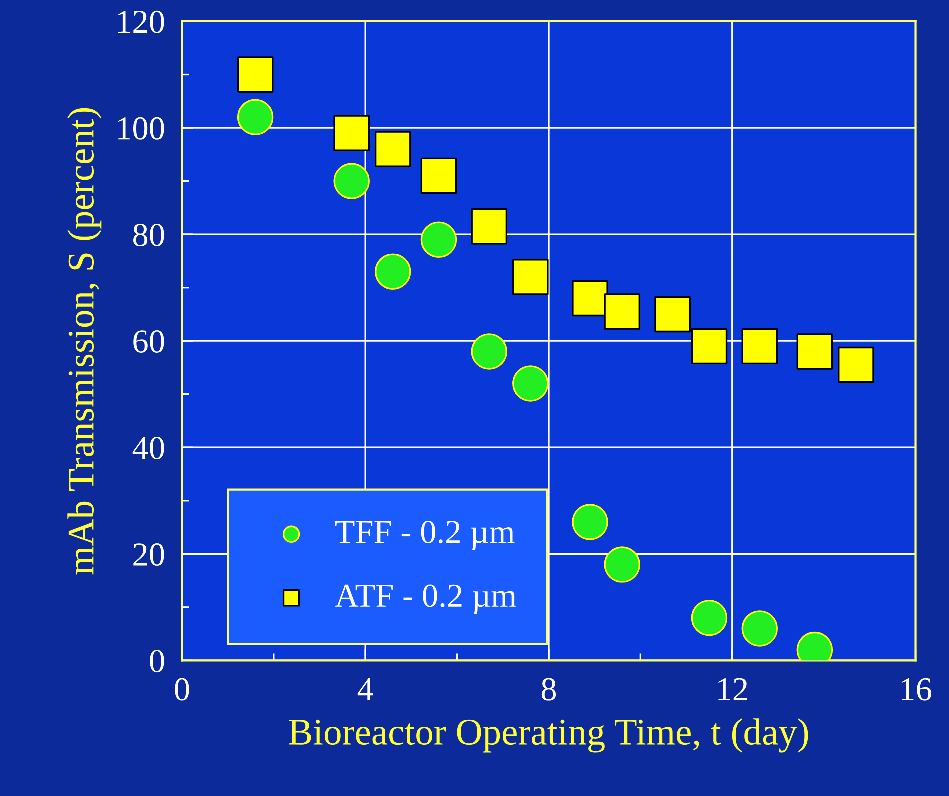 The height and width of the screenshot is (796, 949). I want to click on x-axis-title: Bioreactor Operating Time, t (day), so click(548, 735).